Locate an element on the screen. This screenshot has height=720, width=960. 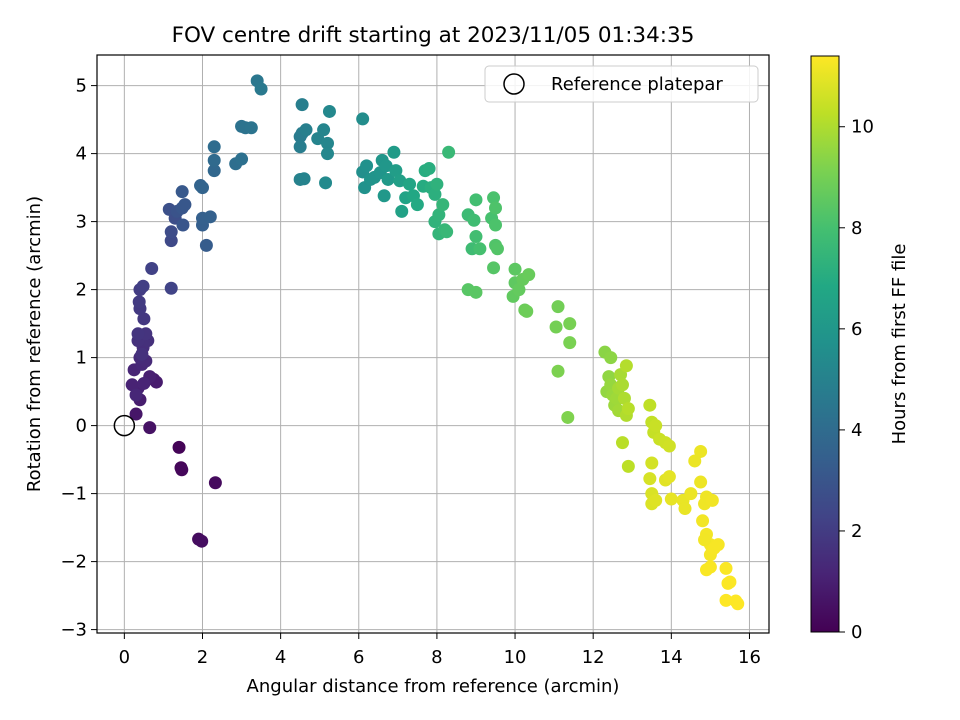
x-tick-label: 12 is located at coordinates (593, 657).